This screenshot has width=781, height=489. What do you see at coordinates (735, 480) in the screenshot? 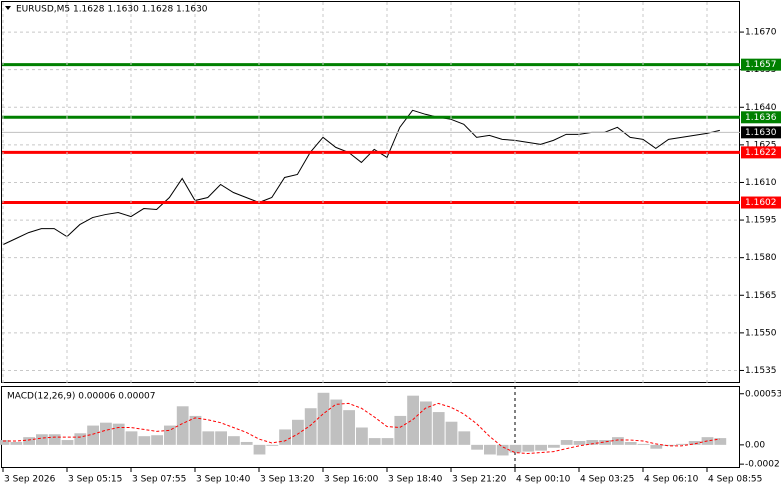
I see `x-tick-label: 4 Sep 08:55` at bounding box center [735, 480].